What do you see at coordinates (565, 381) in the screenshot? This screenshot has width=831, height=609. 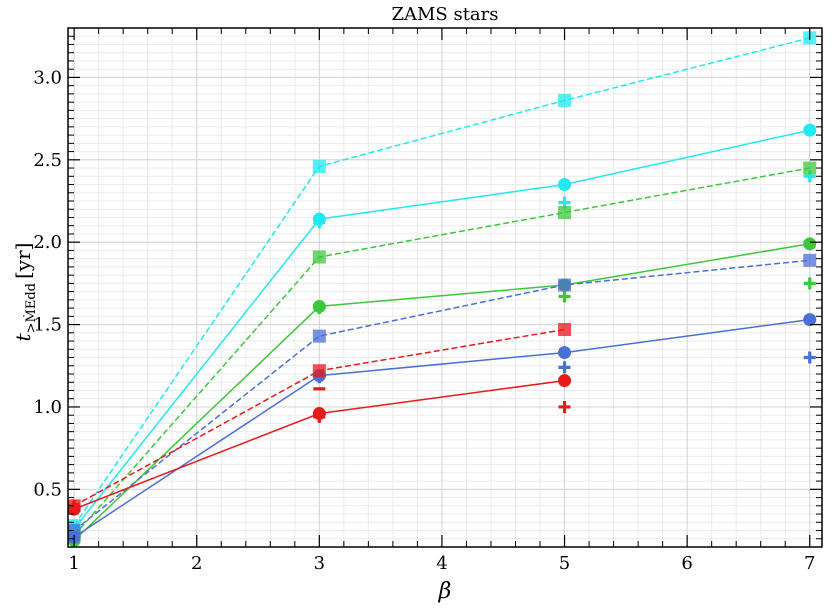 I see `data-point-circle-red` at bounding box center [565, 381].